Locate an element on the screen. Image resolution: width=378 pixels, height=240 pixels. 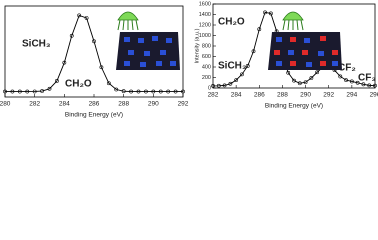
annotation: CF₃ is located at coordinates (367, 78).